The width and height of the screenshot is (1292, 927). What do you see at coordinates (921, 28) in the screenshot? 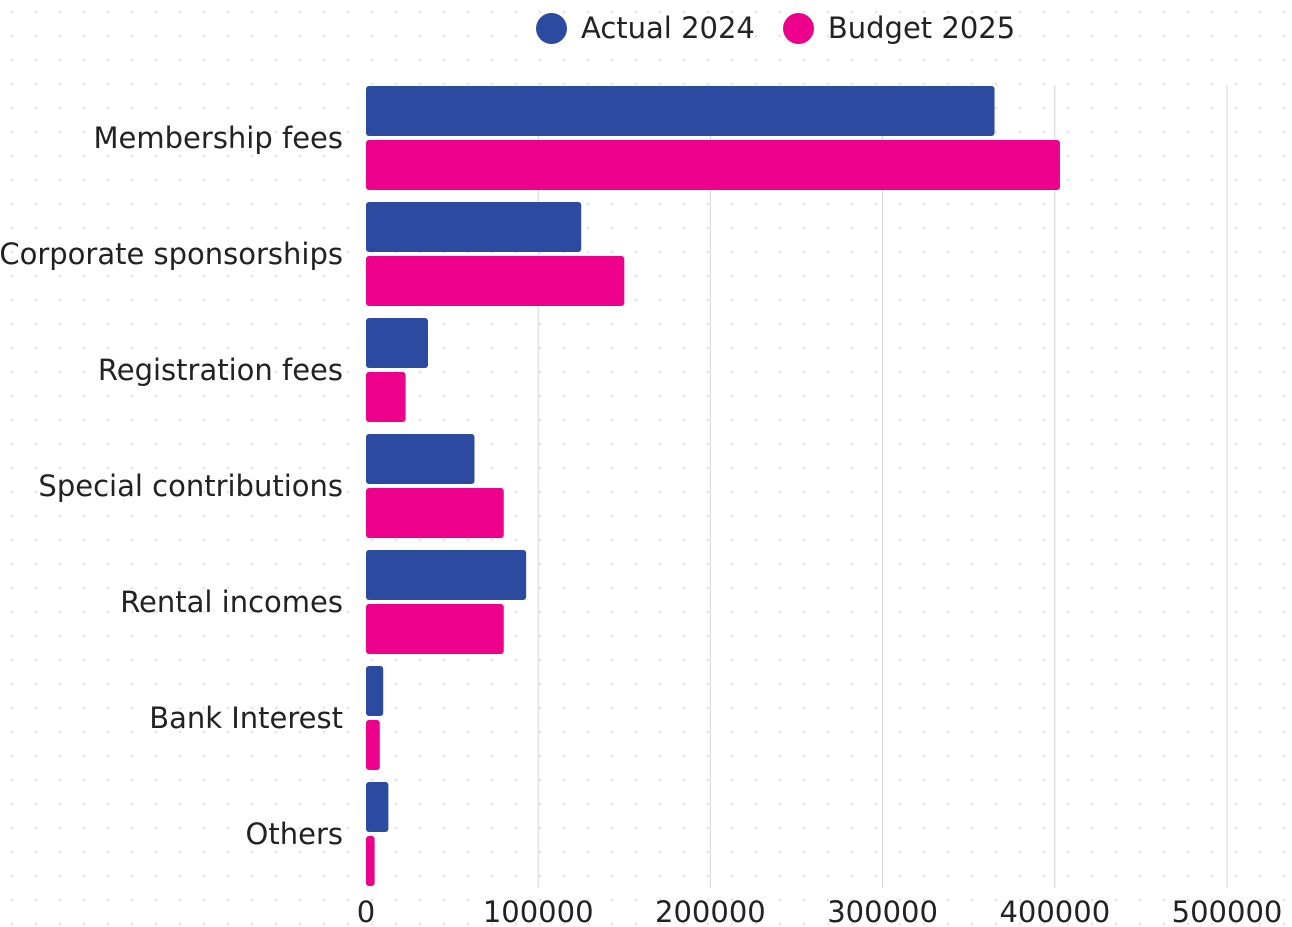
I see `legend-label-budget: Budget 2025` at bounding box center [921, 28].